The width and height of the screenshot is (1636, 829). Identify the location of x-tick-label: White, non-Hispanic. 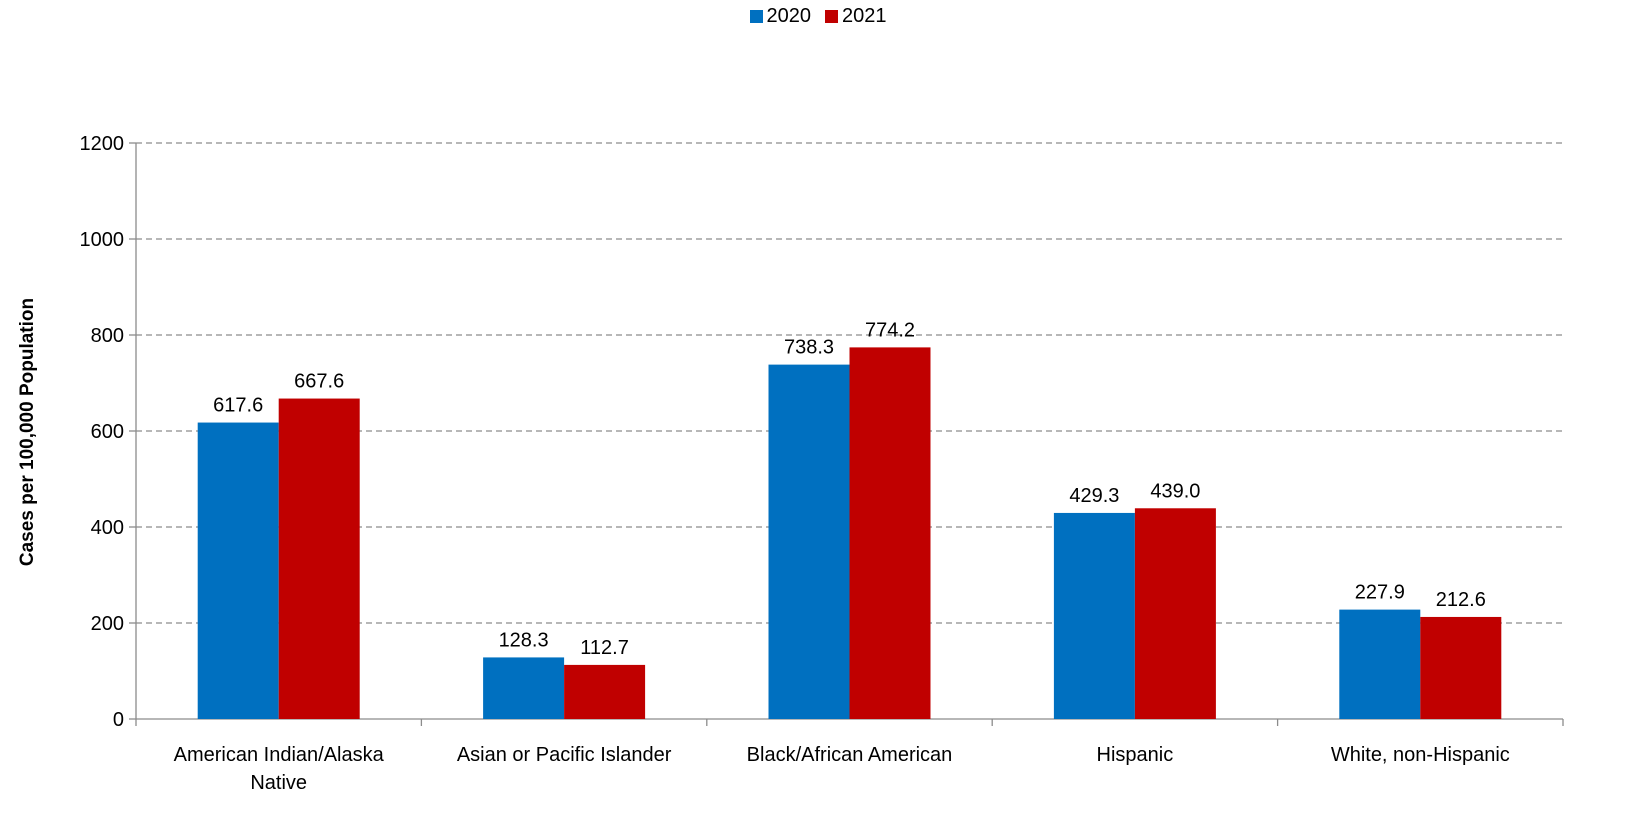
(1420, 755).